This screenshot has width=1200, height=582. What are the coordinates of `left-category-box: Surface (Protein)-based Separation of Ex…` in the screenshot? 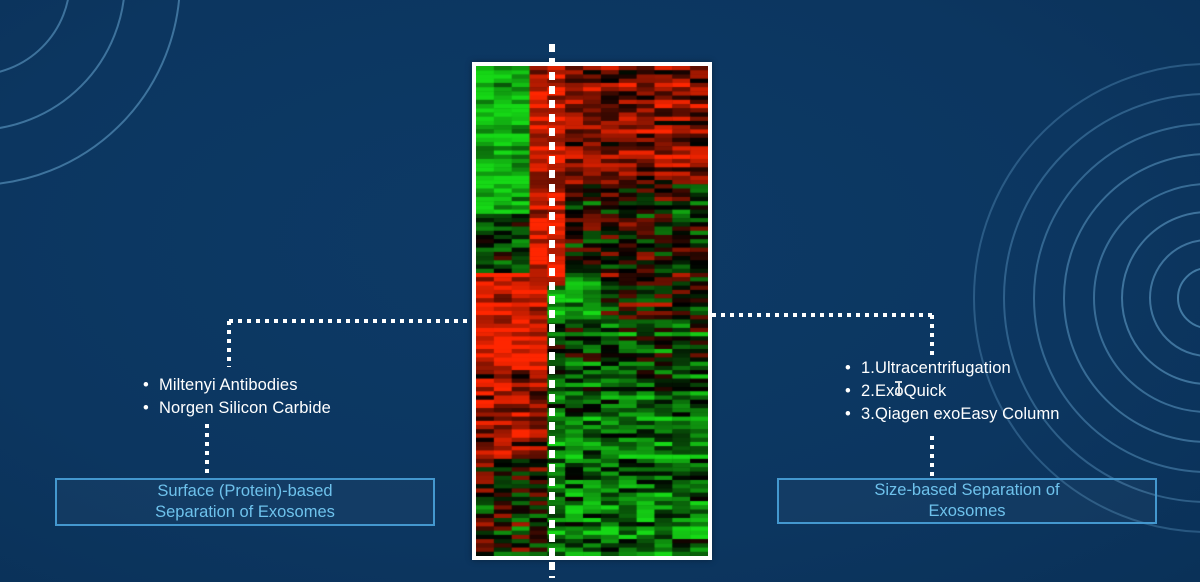 It's located at (245, 502).